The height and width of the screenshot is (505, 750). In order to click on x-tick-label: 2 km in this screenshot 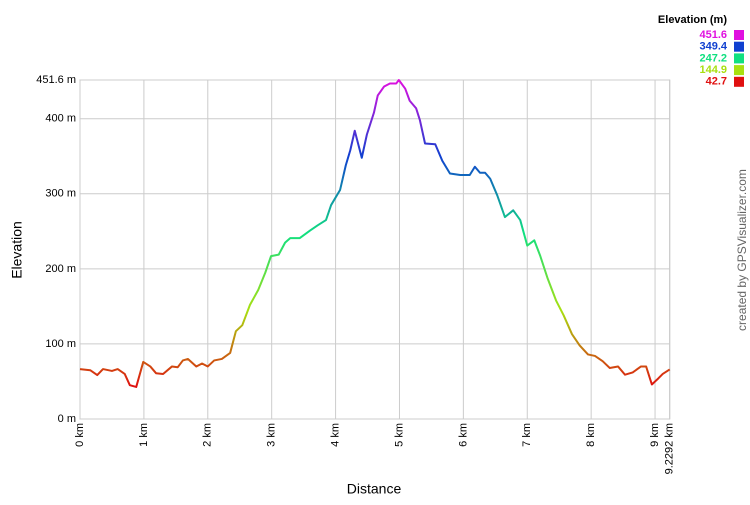, I will do `click(208, 435)`.